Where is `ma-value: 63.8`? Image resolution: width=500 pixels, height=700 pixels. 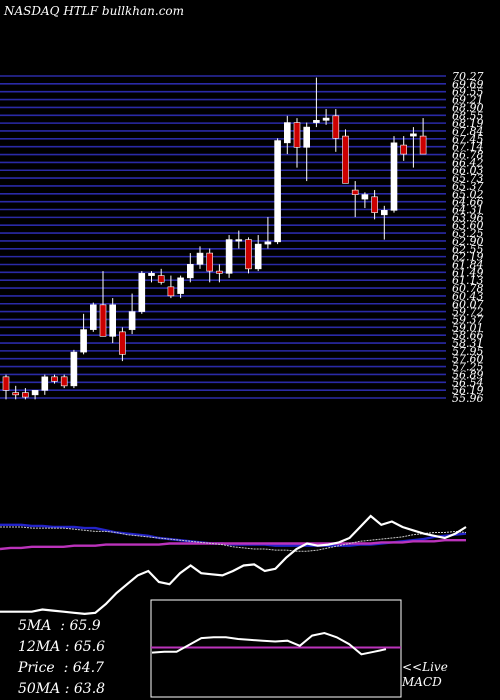
ma-value: 63.8 is located at coordinates (89, 689).